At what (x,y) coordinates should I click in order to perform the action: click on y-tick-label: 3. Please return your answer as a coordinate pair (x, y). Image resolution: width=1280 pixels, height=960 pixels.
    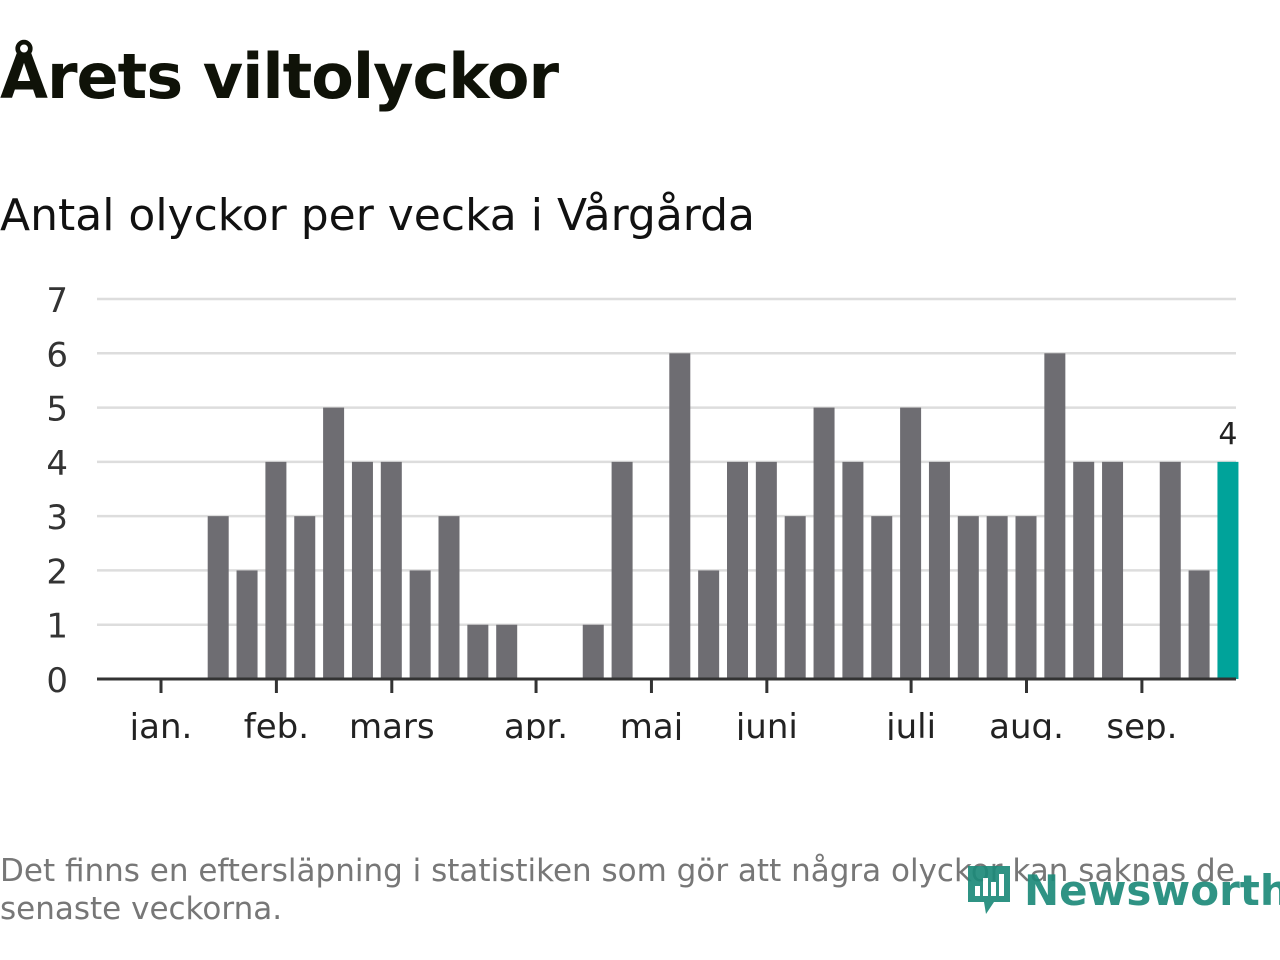
    Looking at the image, I should click on (57, 518).